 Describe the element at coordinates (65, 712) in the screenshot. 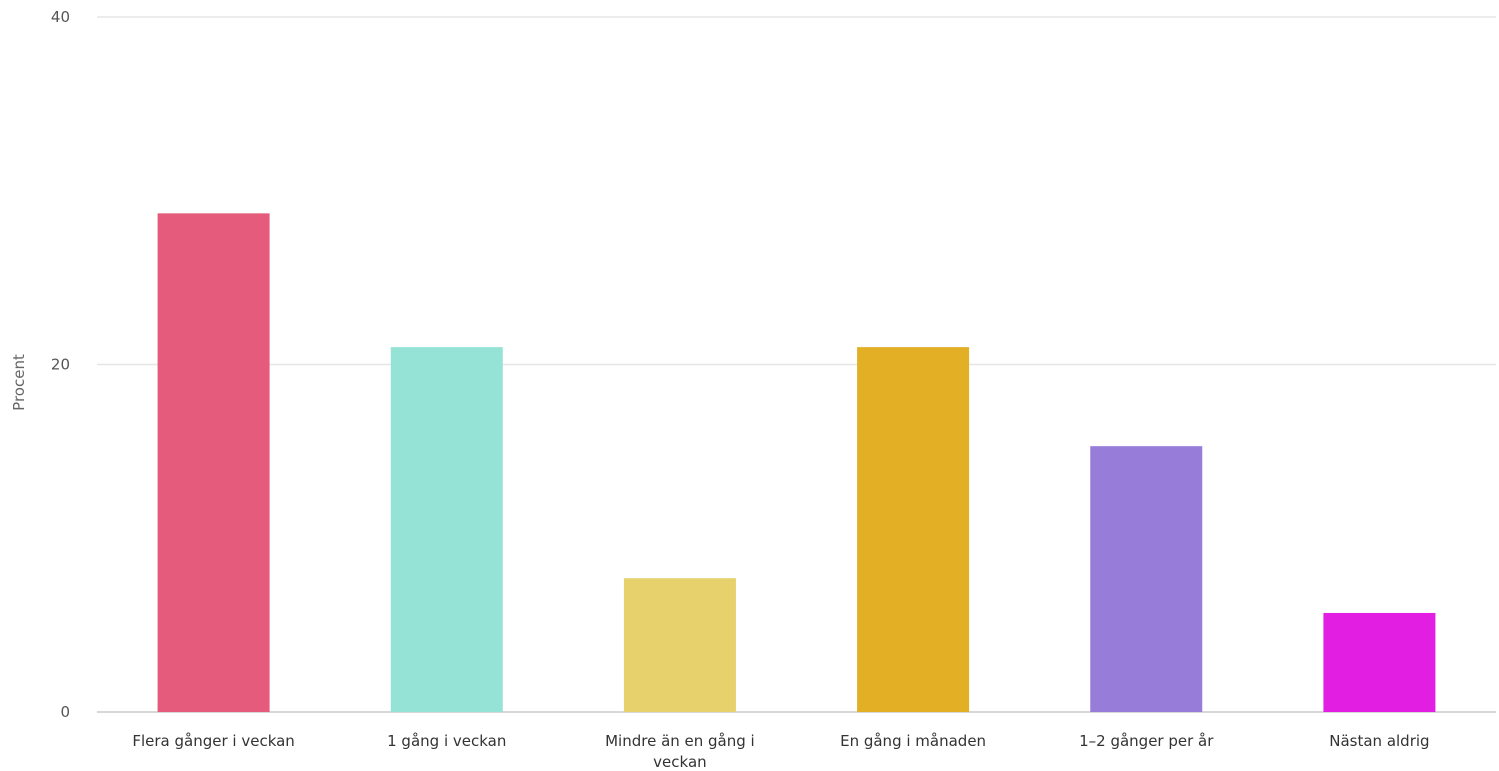

I see `y-tick-label: 0` at that location.